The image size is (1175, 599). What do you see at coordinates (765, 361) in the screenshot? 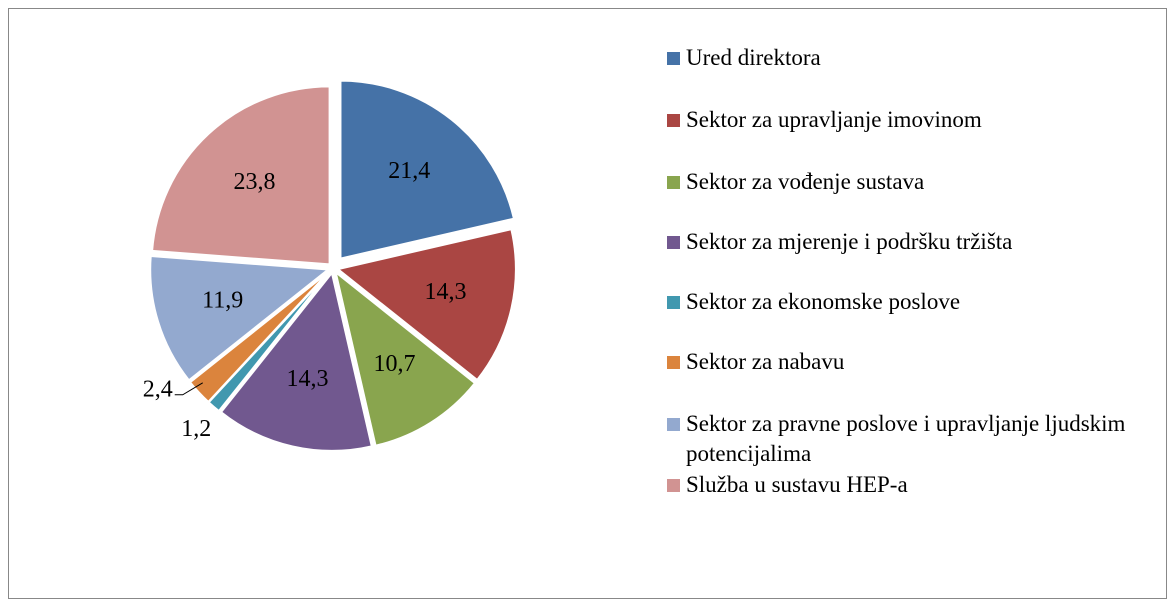
I see `legend-label: Sektor za nabavu` at bounding box center [765, 361].